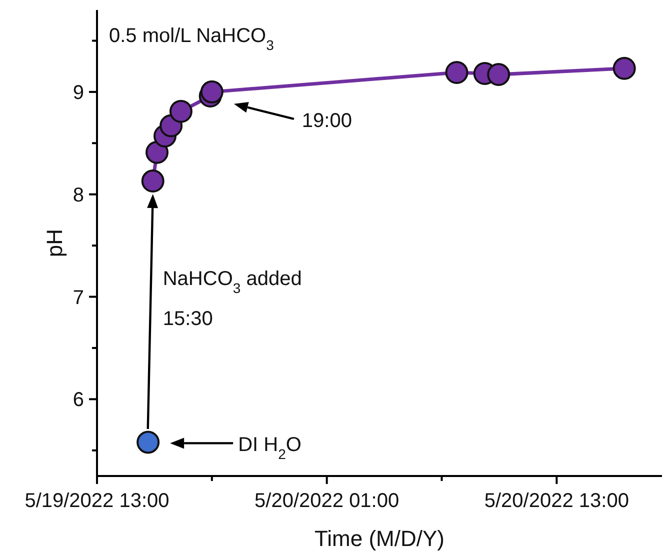  What do you see at coordinates (187, 319) in the screenshot?
I see `annotation: 15:30` at bounding box center [187, 319].